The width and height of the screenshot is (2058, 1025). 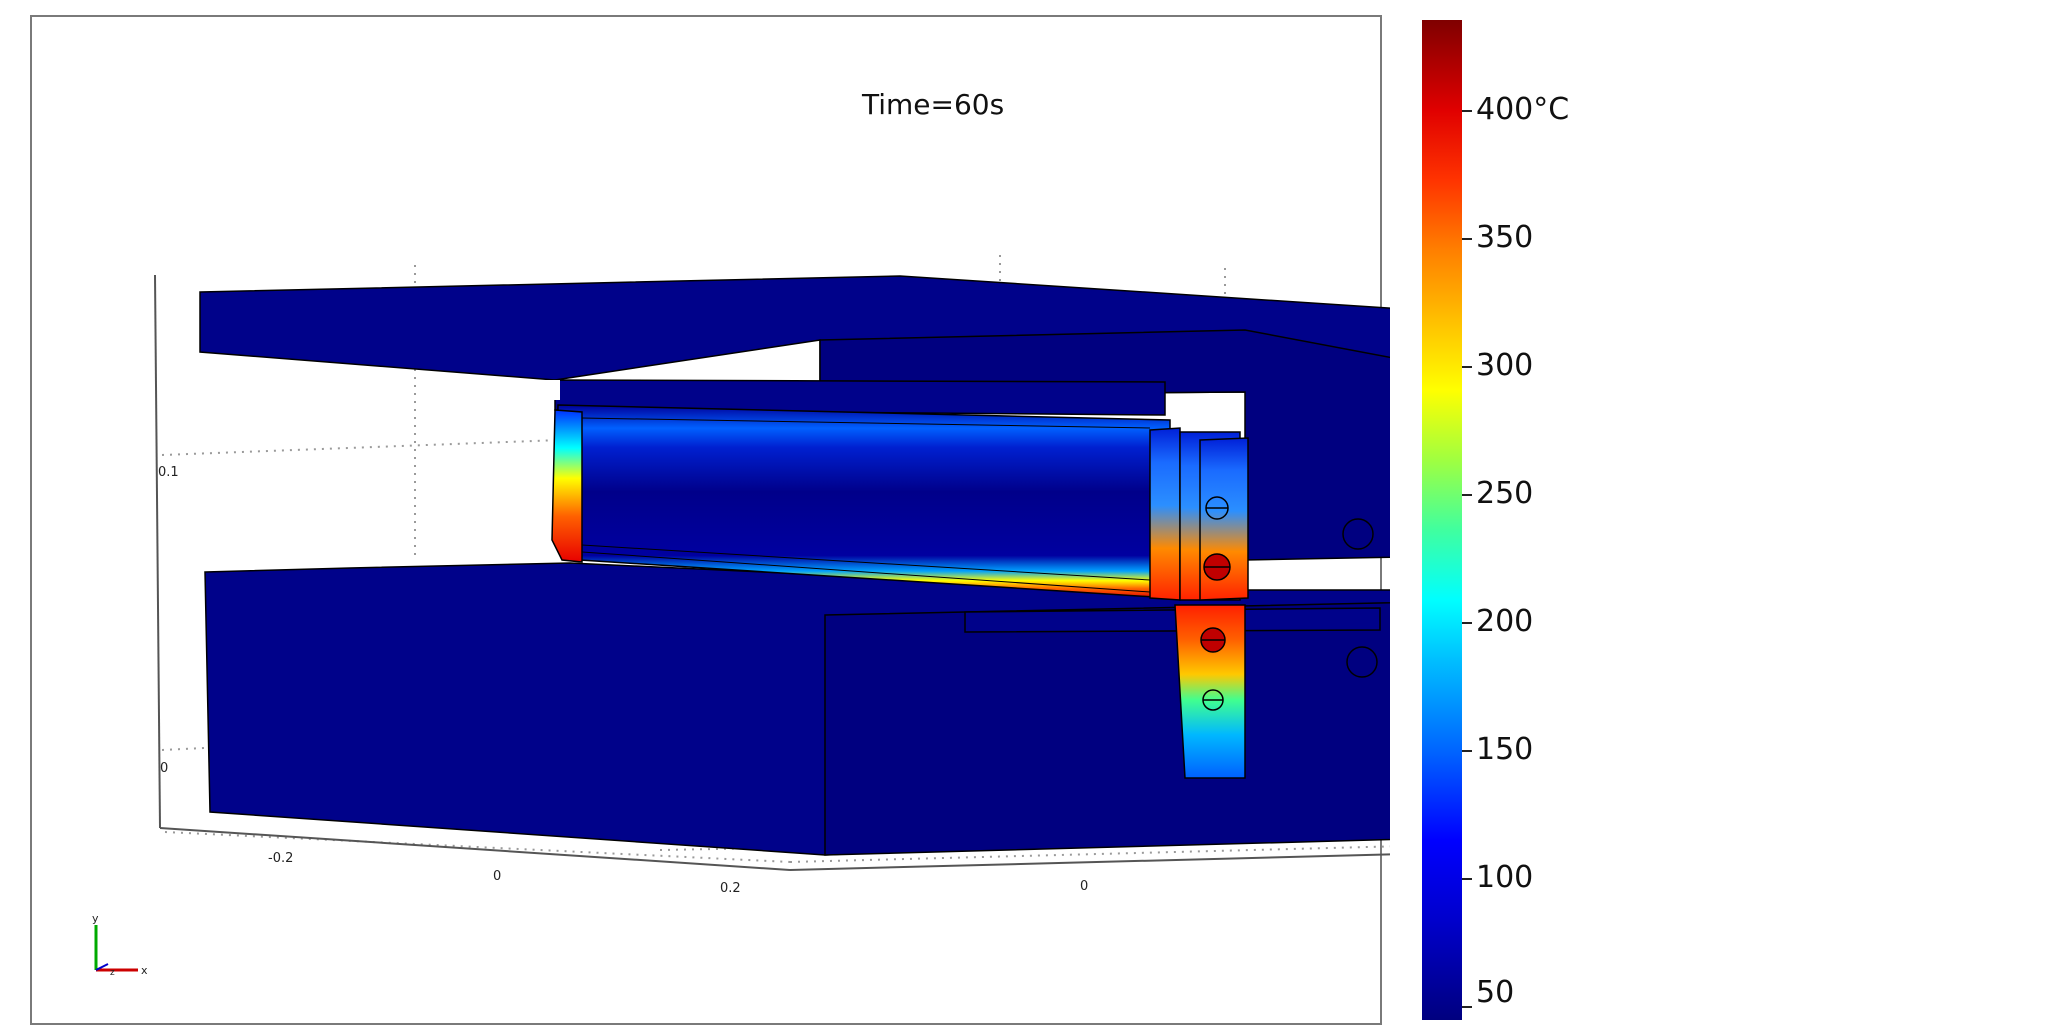 What do you see at coordinates (730, 888) in the screenshot?
I see `x-tick-label: 0.2` at bounding box center [730, 888].